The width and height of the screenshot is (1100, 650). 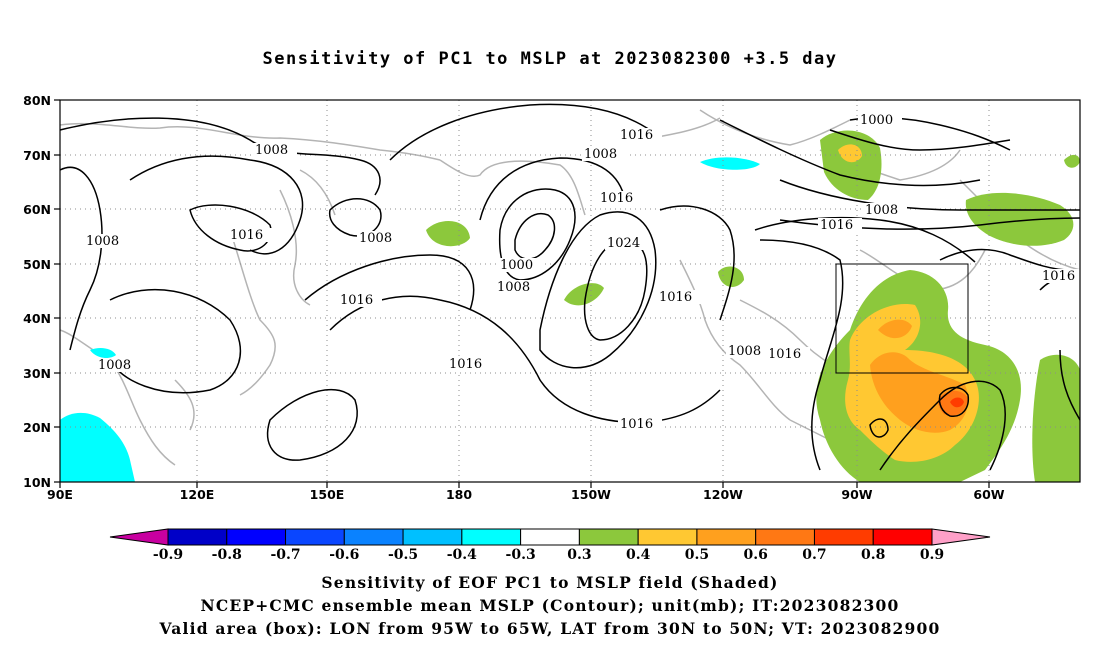 I want to click on lat-tick-label: 30N, so click(x=37, y=373).